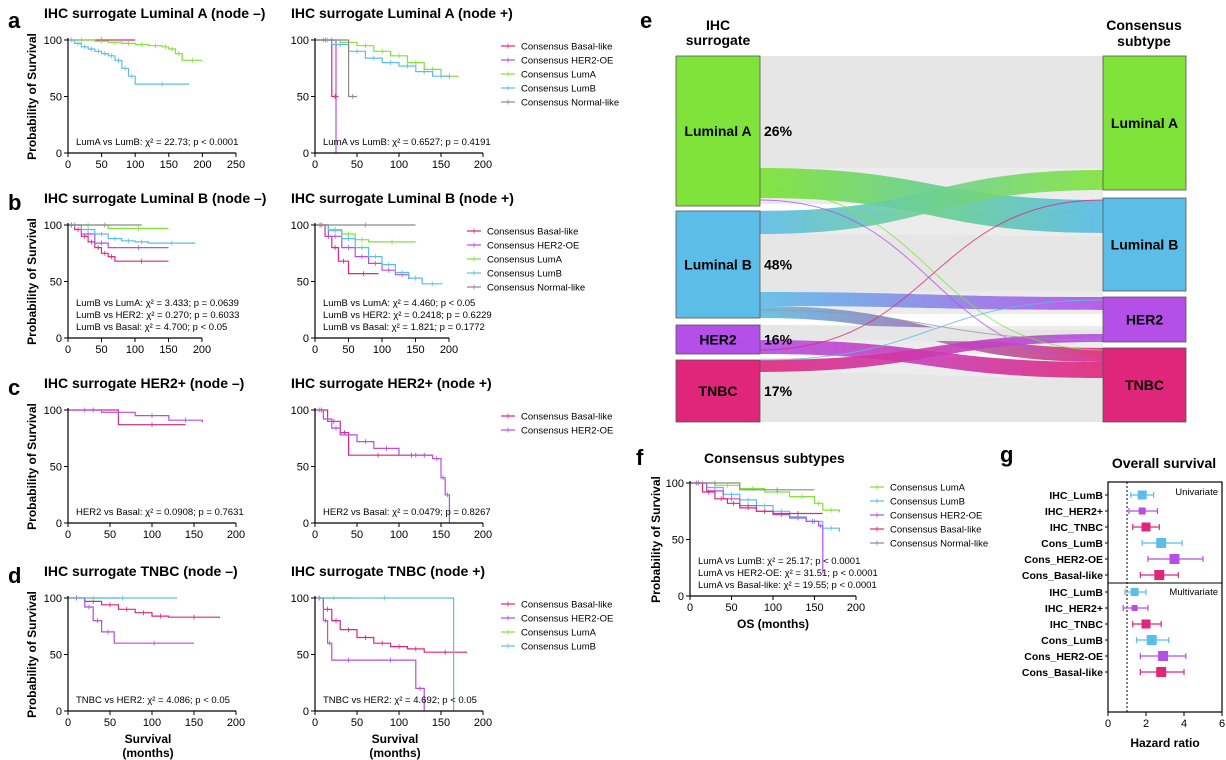  What do you see at coordinates (1072, 544) in the screenshot?
I see `forest-row-label: Cons_LumB` at bounding box center [1072, 544].